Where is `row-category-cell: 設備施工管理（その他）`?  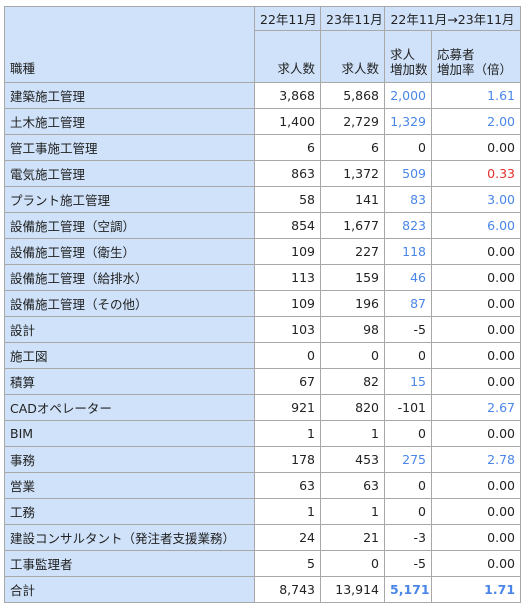 row-category-cell: 設備施工管理（その他） is located at coordinates (129, 303).